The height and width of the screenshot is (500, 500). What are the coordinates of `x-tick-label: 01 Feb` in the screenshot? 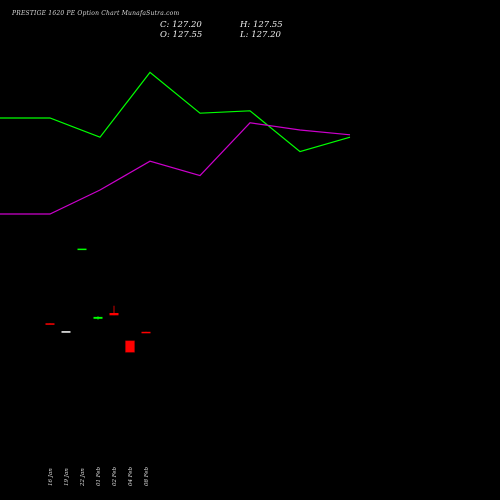 It's located at (99, 476).